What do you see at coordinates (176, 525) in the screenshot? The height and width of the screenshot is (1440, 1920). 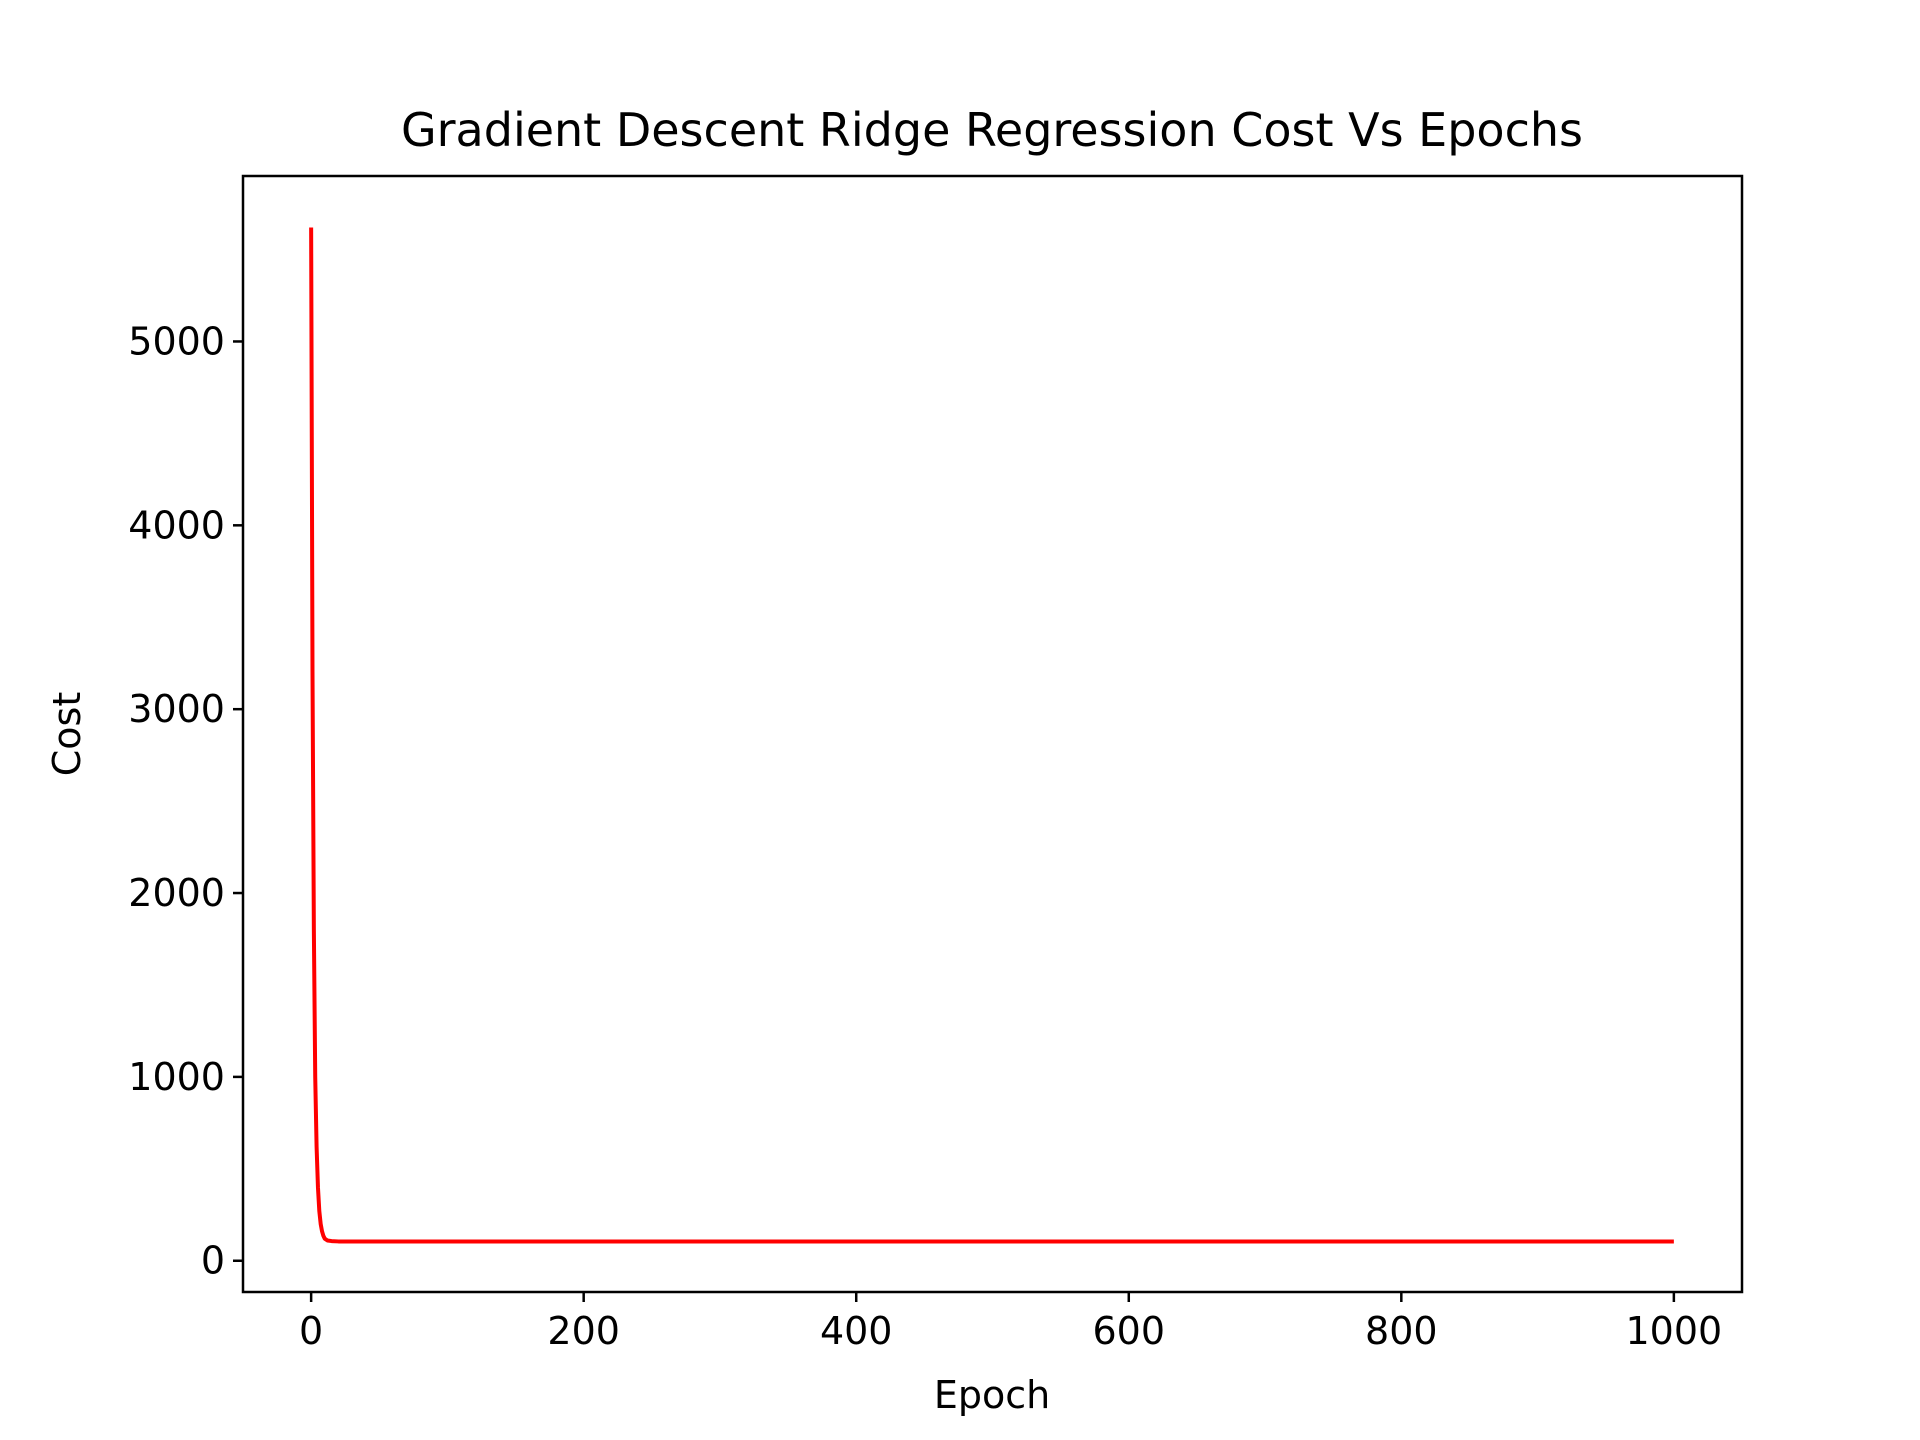 I see `y-tick-label: 4000` at bounding box center [176, 525].